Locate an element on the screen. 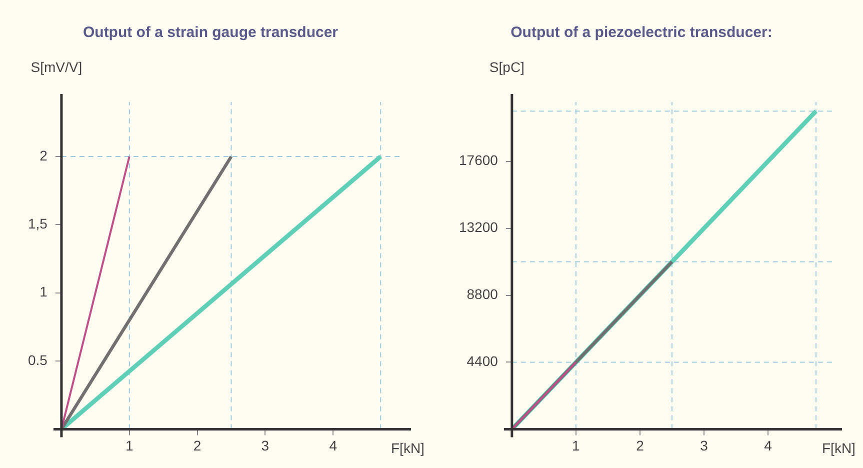  y-tick-label: 8800 is located at coordinates (482, 294).